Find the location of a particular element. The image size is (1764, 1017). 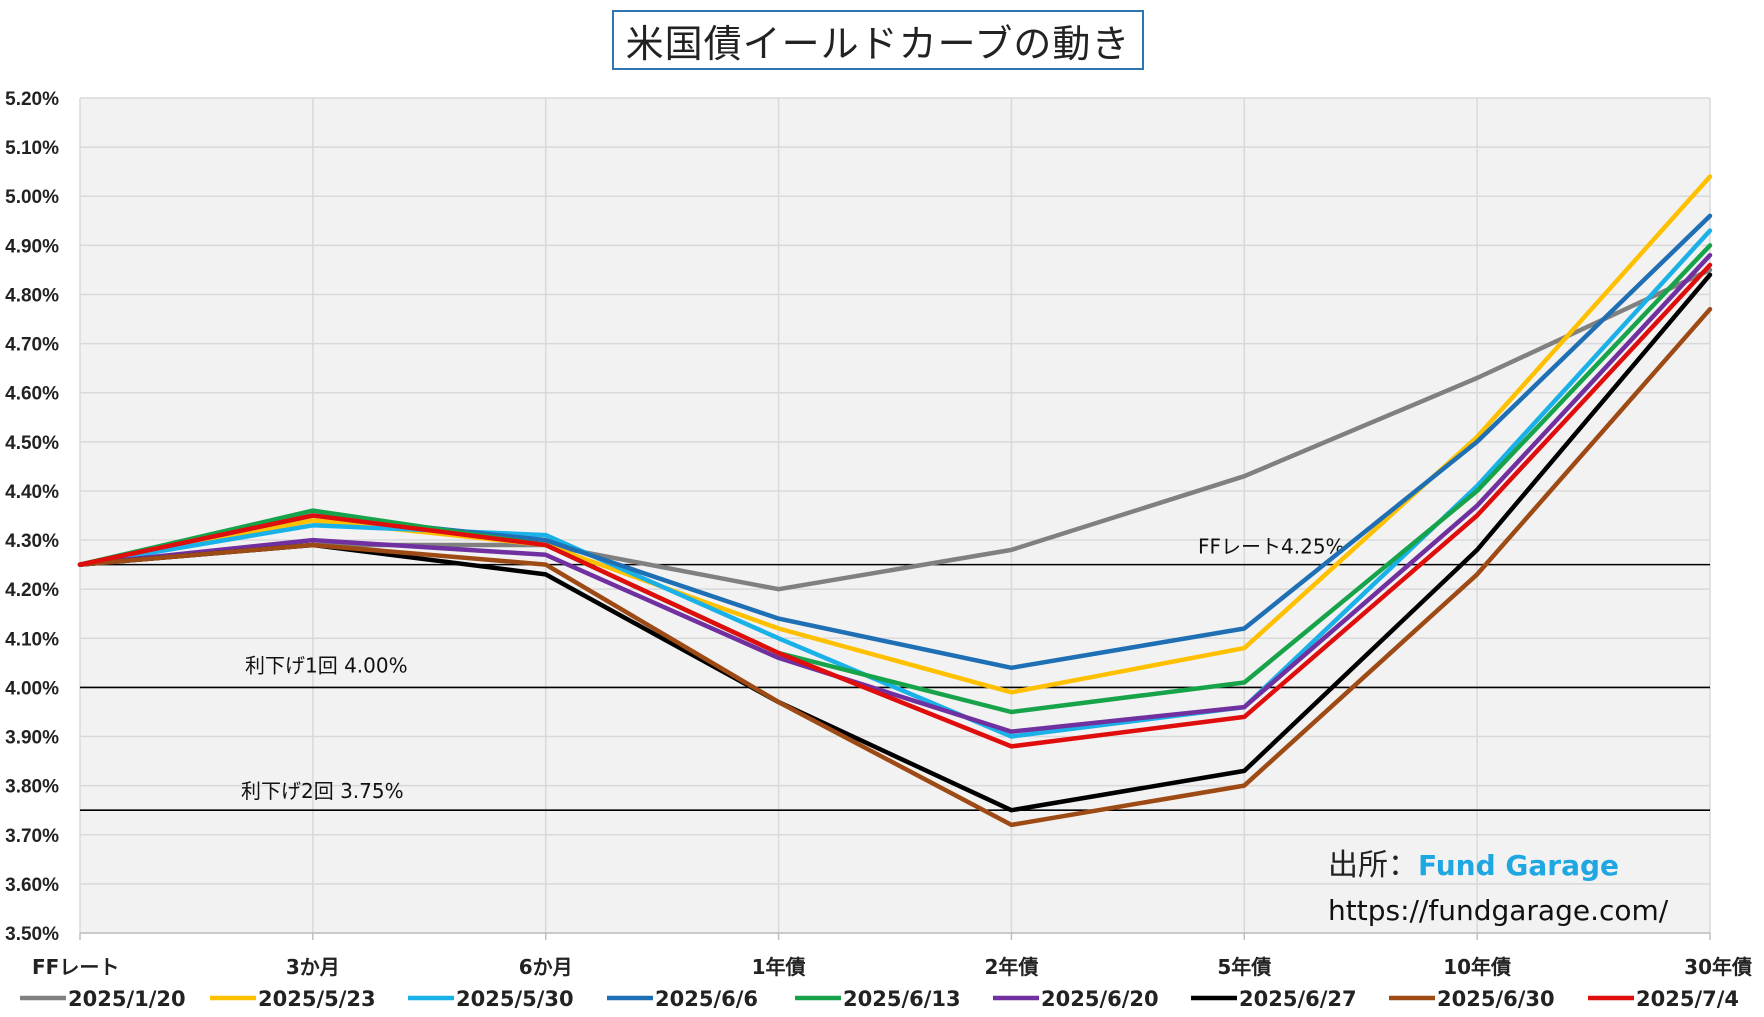

x-tick-label: 6か月 is located at coordinates (546, 967).